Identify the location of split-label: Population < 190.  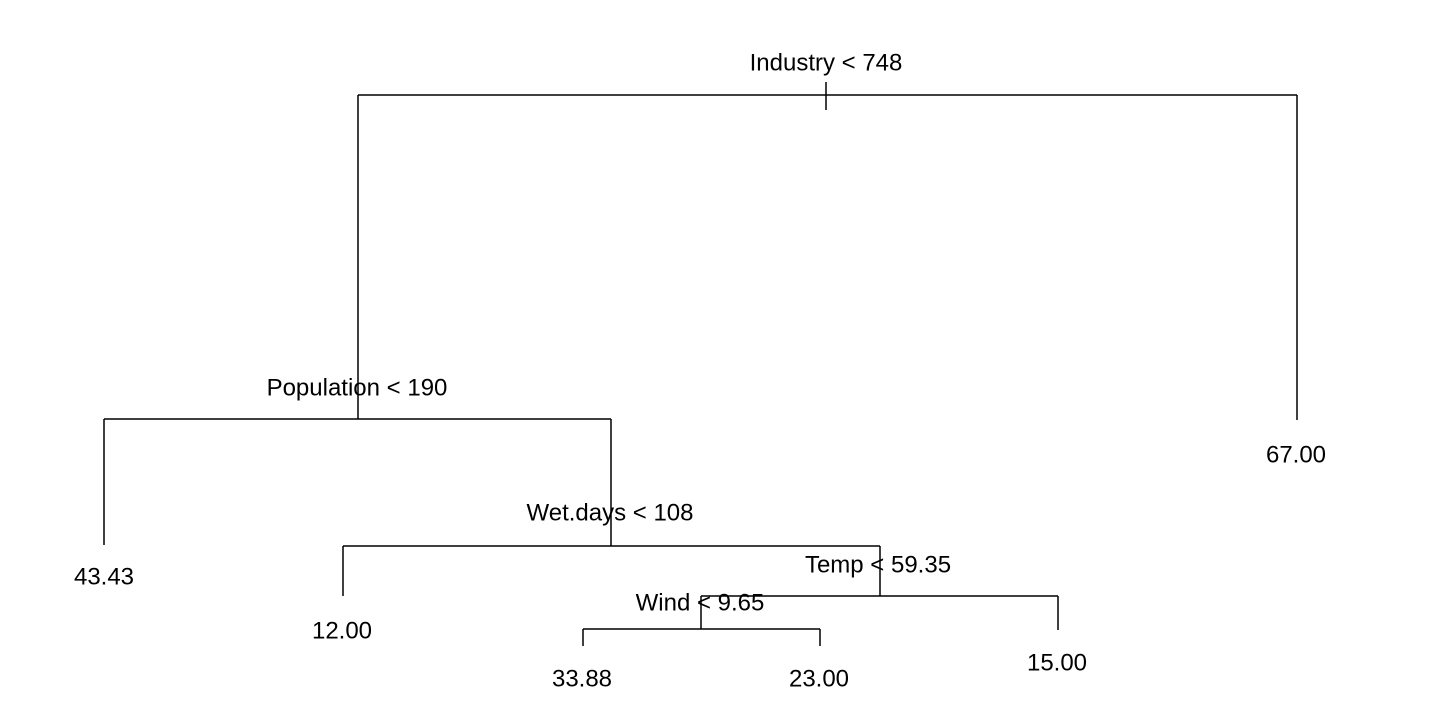
(357, 387).